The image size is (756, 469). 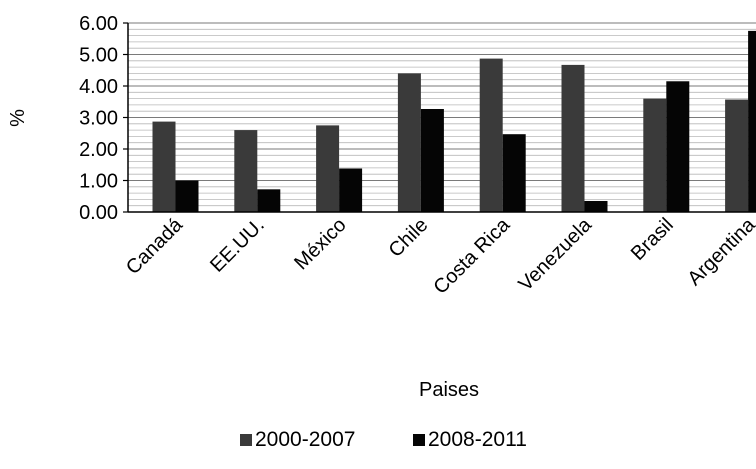 I want to click on legend-label: 2008-2011, so click(x=477, y=439).